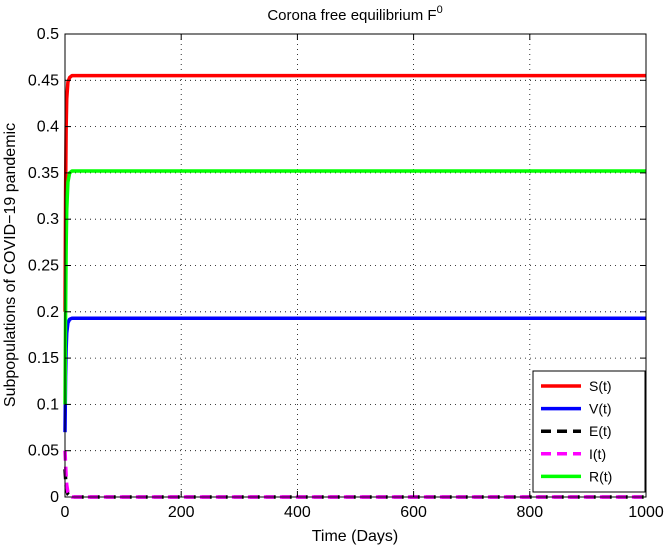 This screenshot has width=666, height=545. I want to click on y-tick-label: 0.4, so click(48, 127).